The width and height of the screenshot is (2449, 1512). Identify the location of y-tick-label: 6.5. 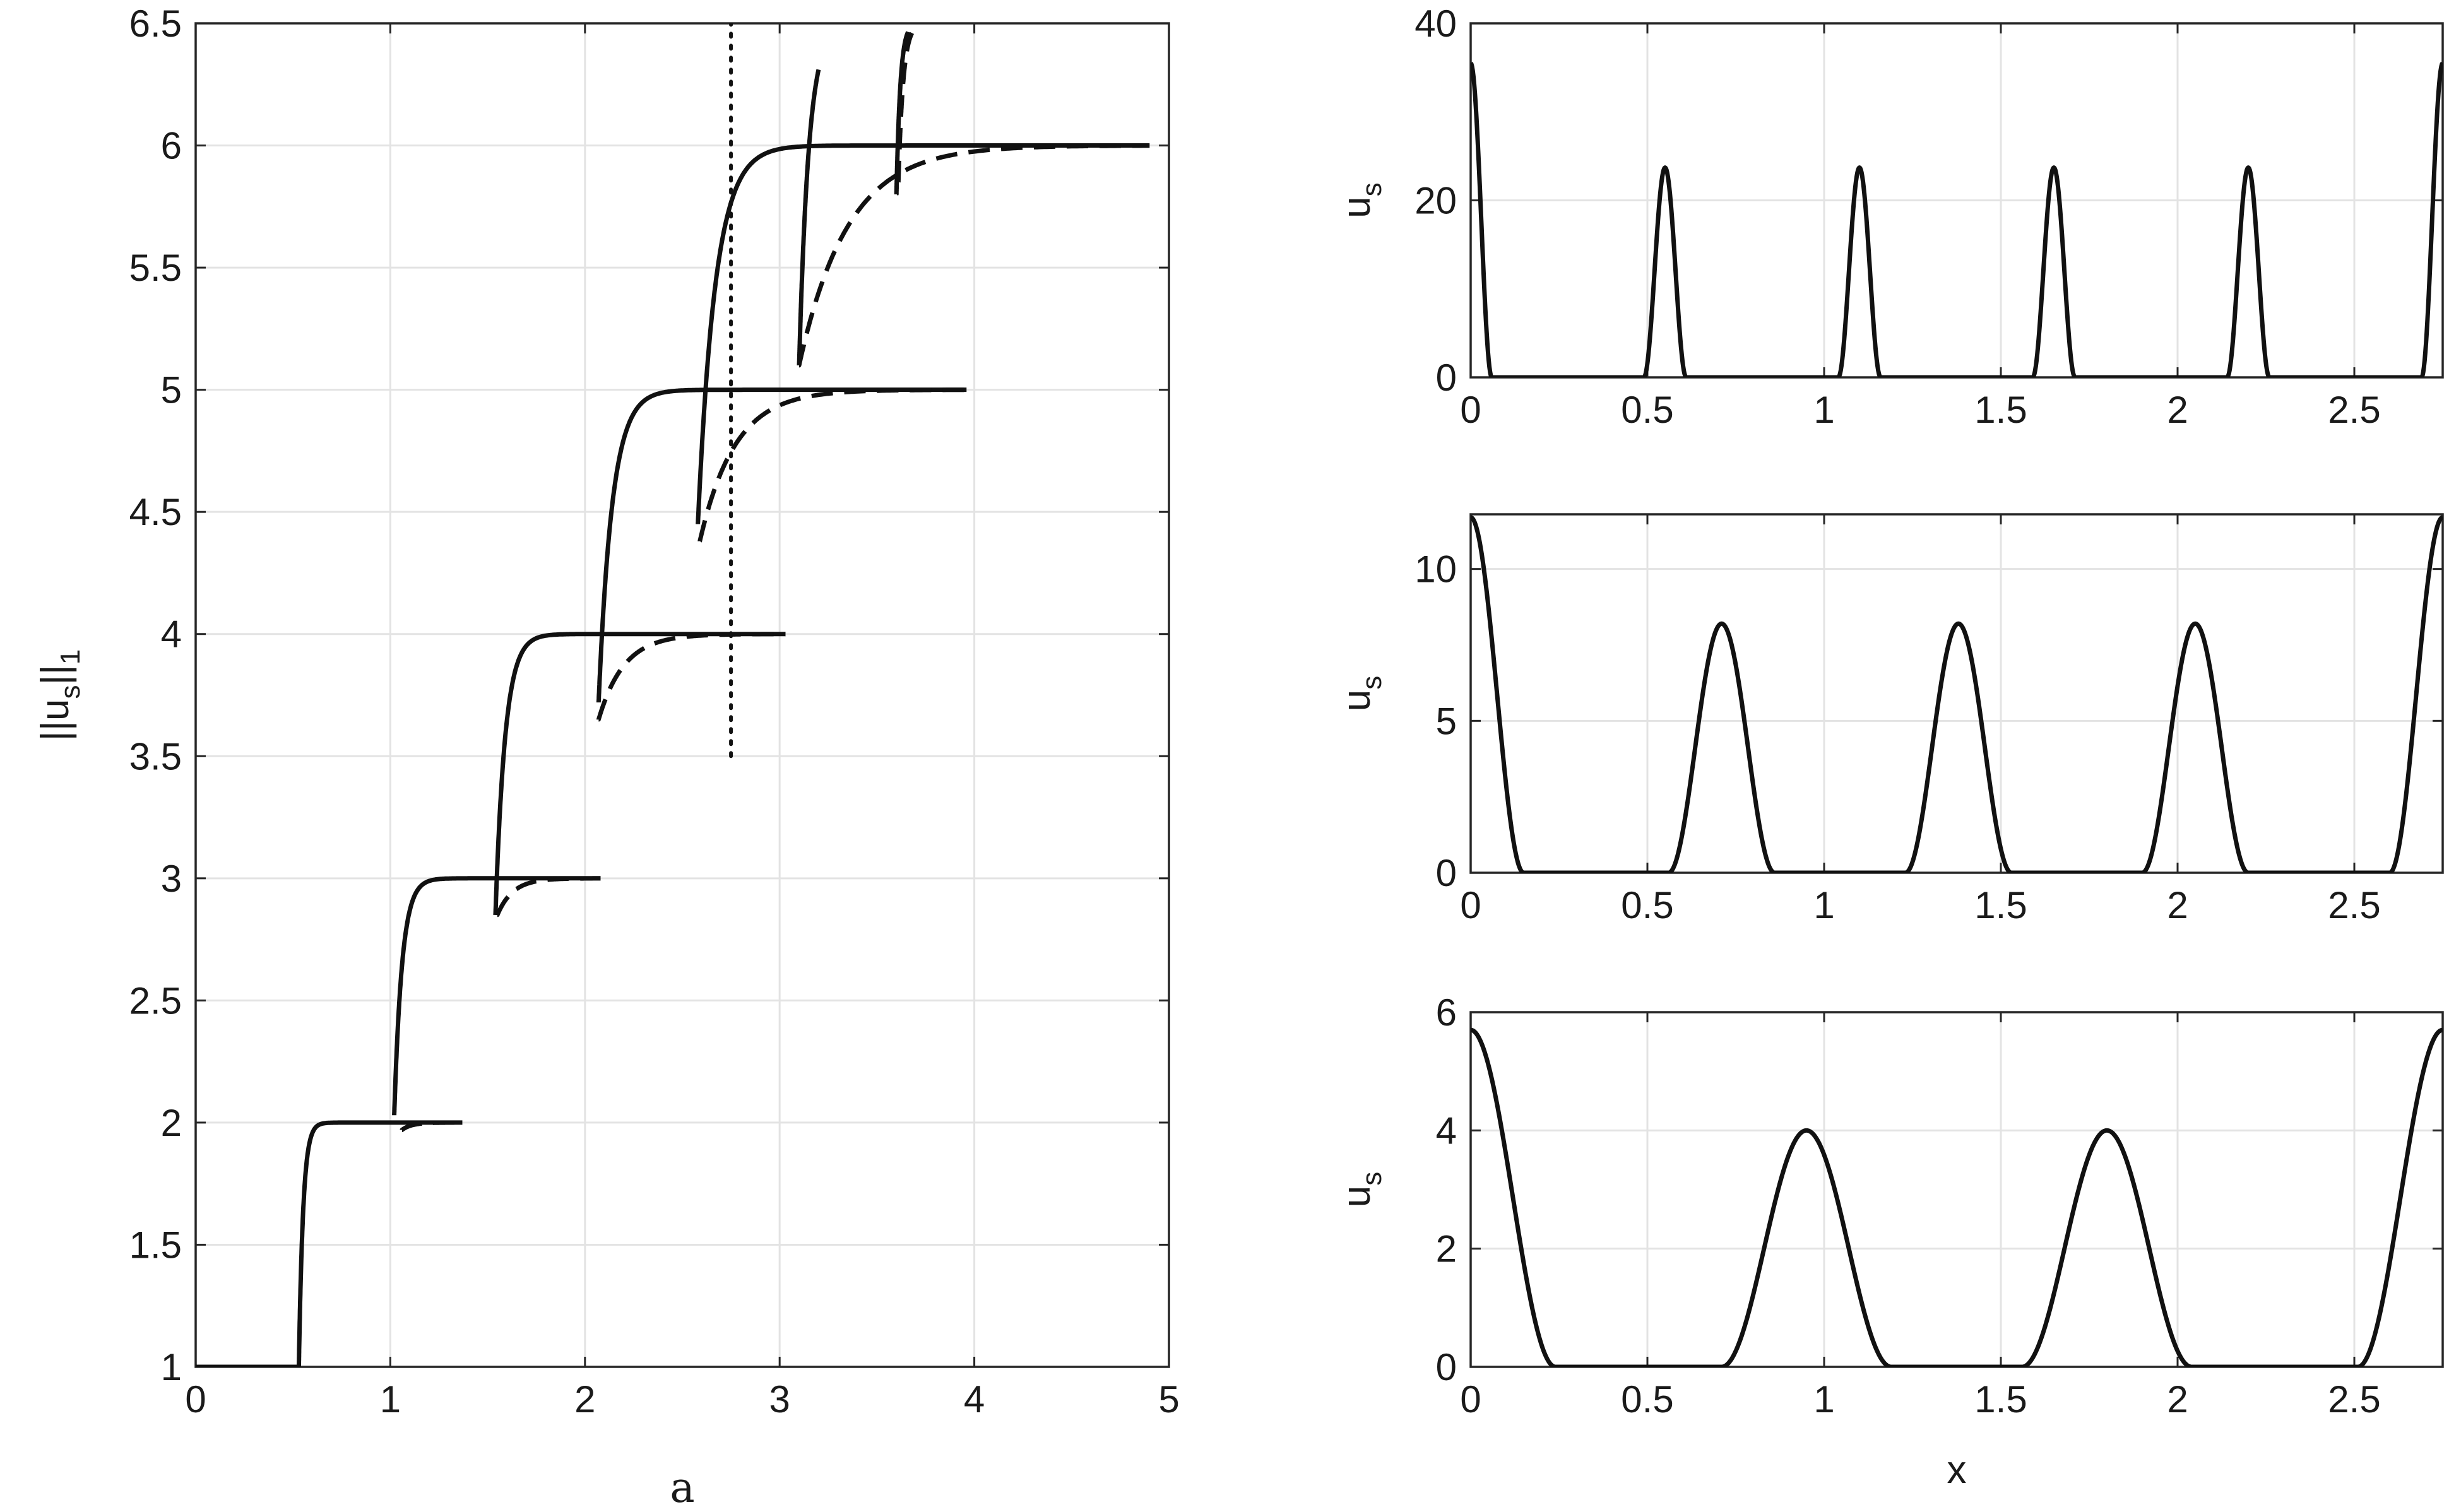
(155, 24).